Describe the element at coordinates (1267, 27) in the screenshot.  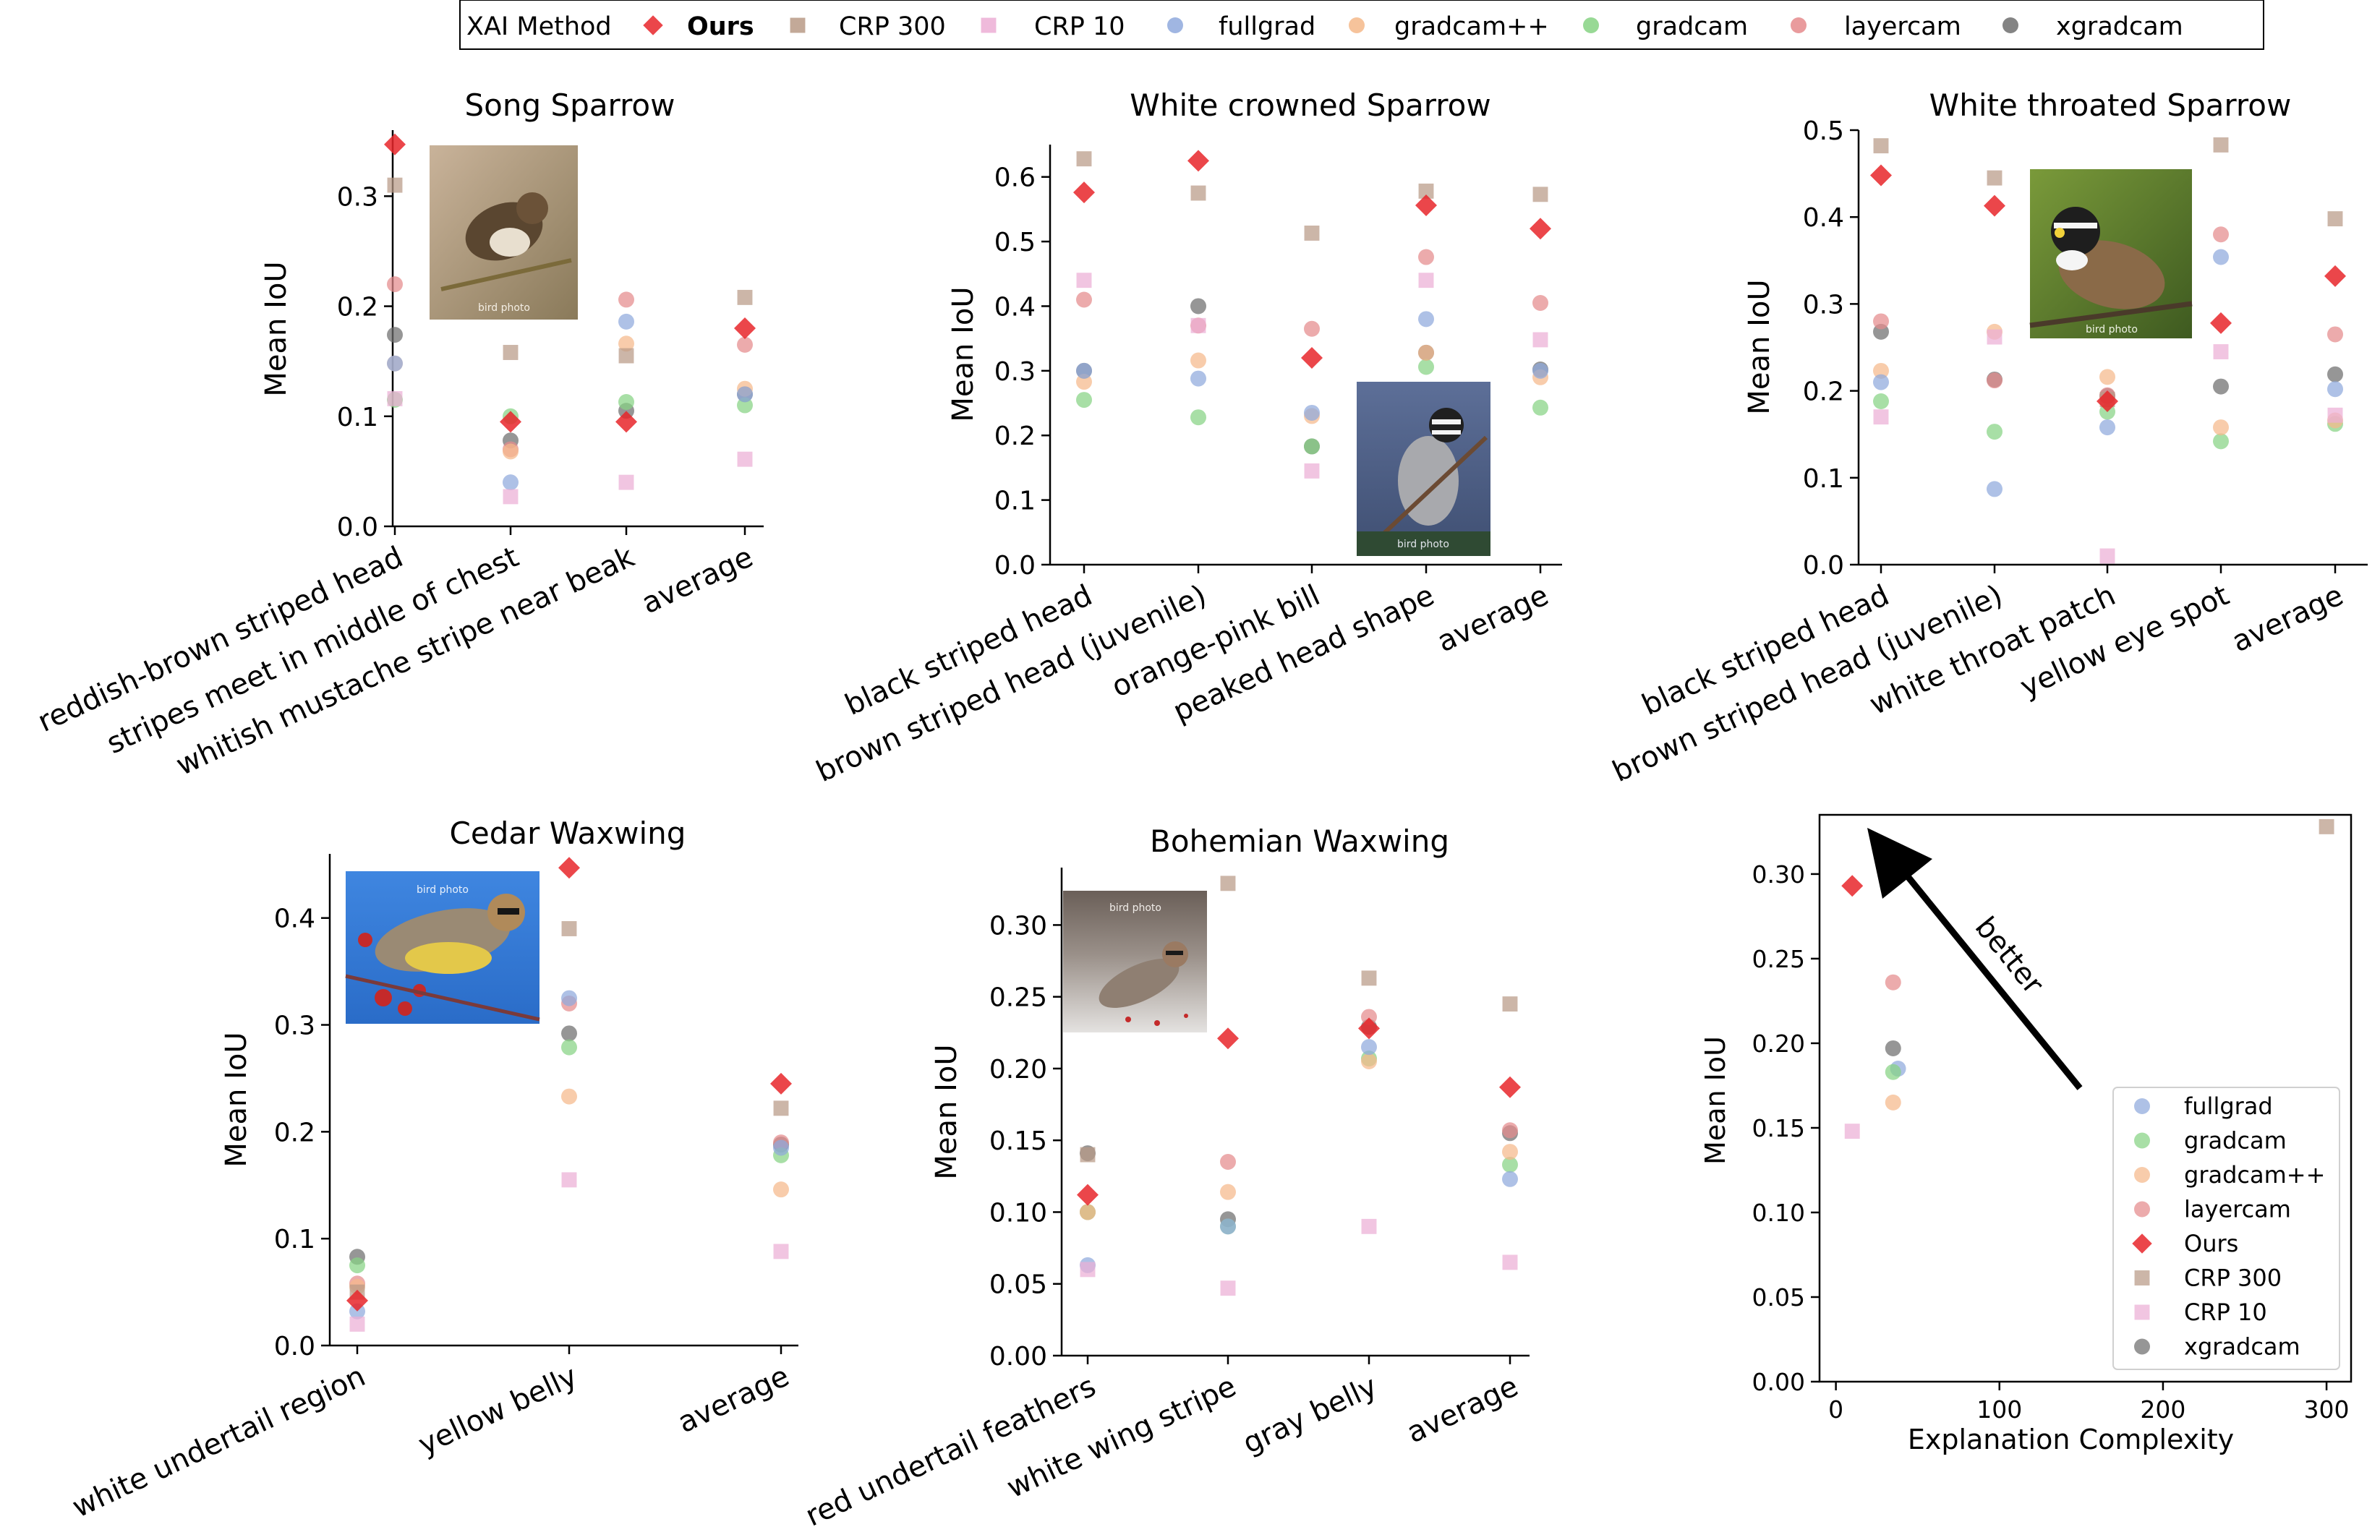
I see `legend-label-fullgrad: fullgrad` at that location.